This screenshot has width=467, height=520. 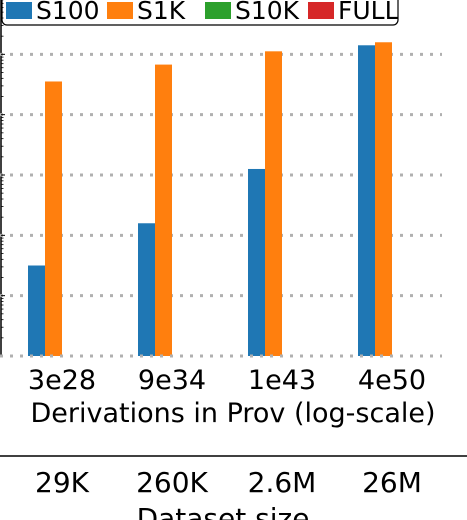 I want to click on secondary-x-axis: 29K 260K 2.6M 26M Dataset size, so click(x=233, y=487).